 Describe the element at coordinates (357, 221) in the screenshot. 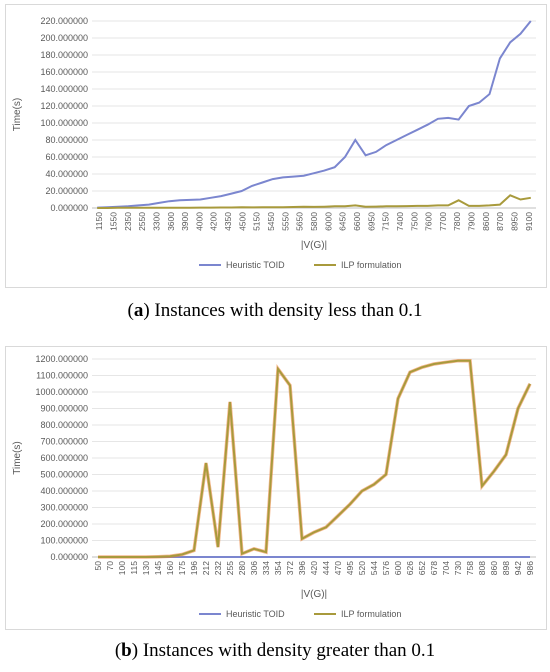

I see `chart-a-x-tick-label: 6600` at that location.